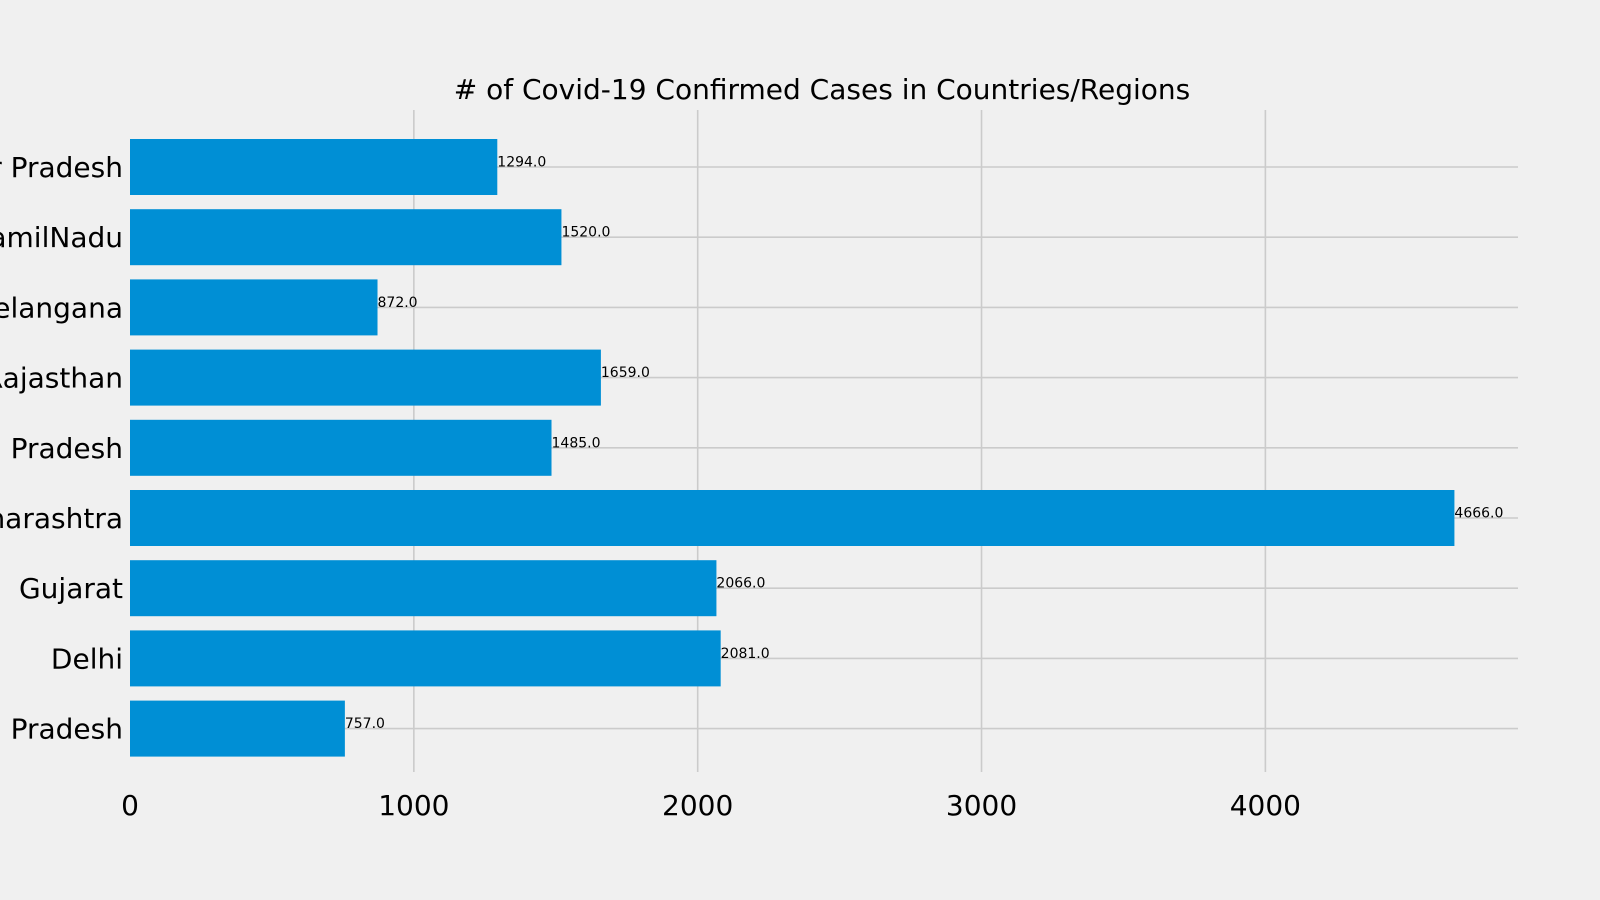 The image size is (1600, 900). I want to click on data-label-2: 872.0, so click(398, 303).